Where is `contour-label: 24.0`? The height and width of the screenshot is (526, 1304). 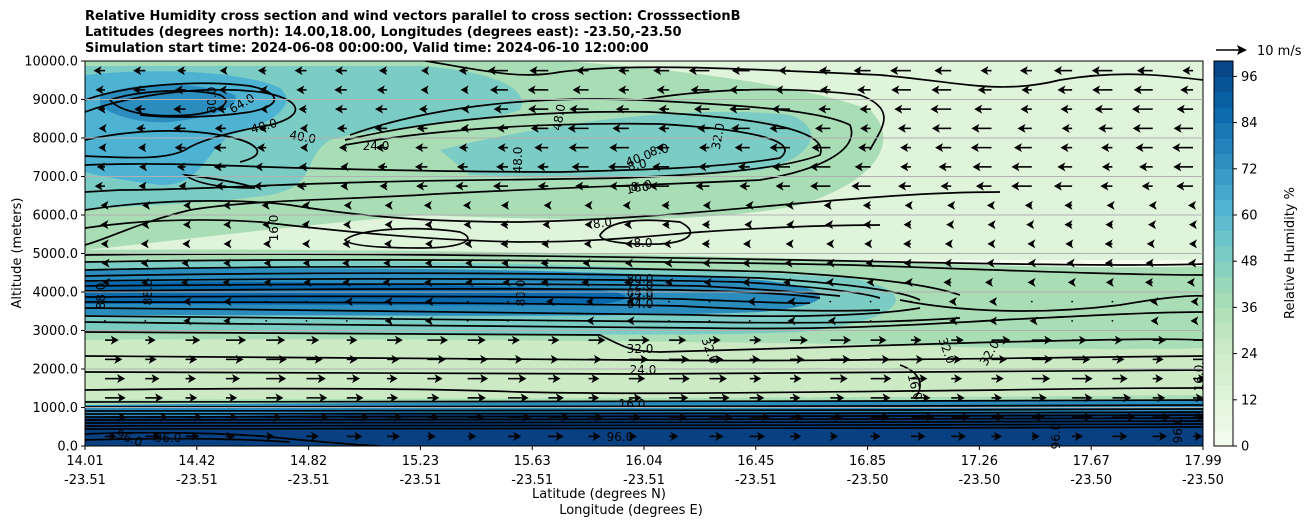 contour-label: 24.0 is located at coordinates (643, 370).